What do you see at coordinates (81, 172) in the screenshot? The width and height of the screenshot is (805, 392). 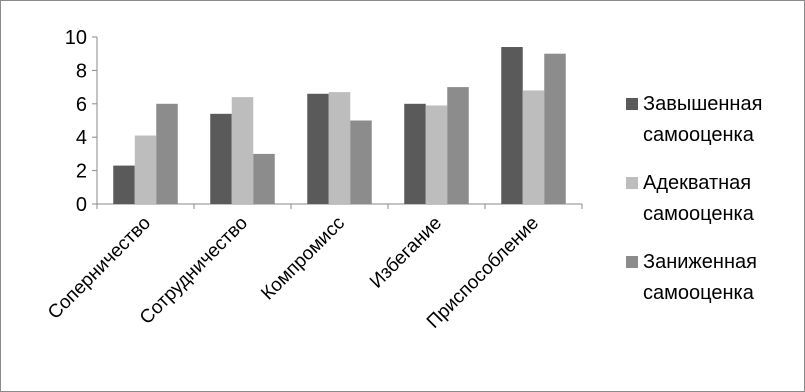 I see `y-tick-label: 2` at bounding box center [81, 172].